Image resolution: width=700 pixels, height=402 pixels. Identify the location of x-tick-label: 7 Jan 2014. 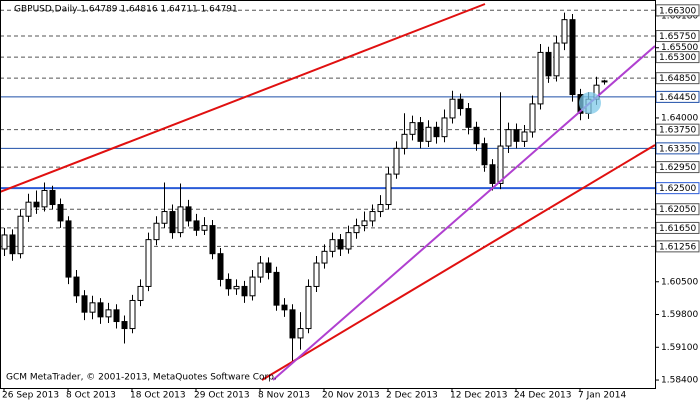
(602, 396).